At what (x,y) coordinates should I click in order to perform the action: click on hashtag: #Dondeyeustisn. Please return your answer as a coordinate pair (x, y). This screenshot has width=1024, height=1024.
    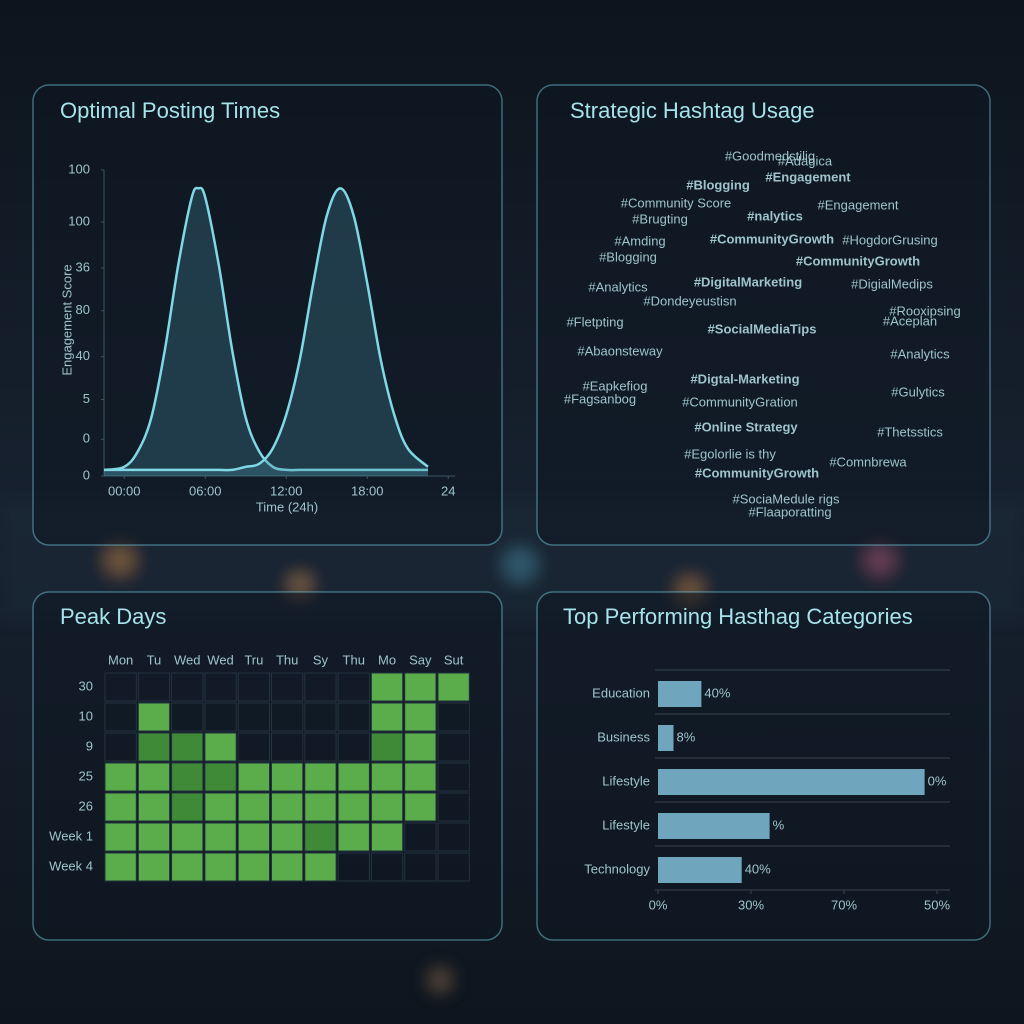
    Looking at the image, I should click on (689, 300).